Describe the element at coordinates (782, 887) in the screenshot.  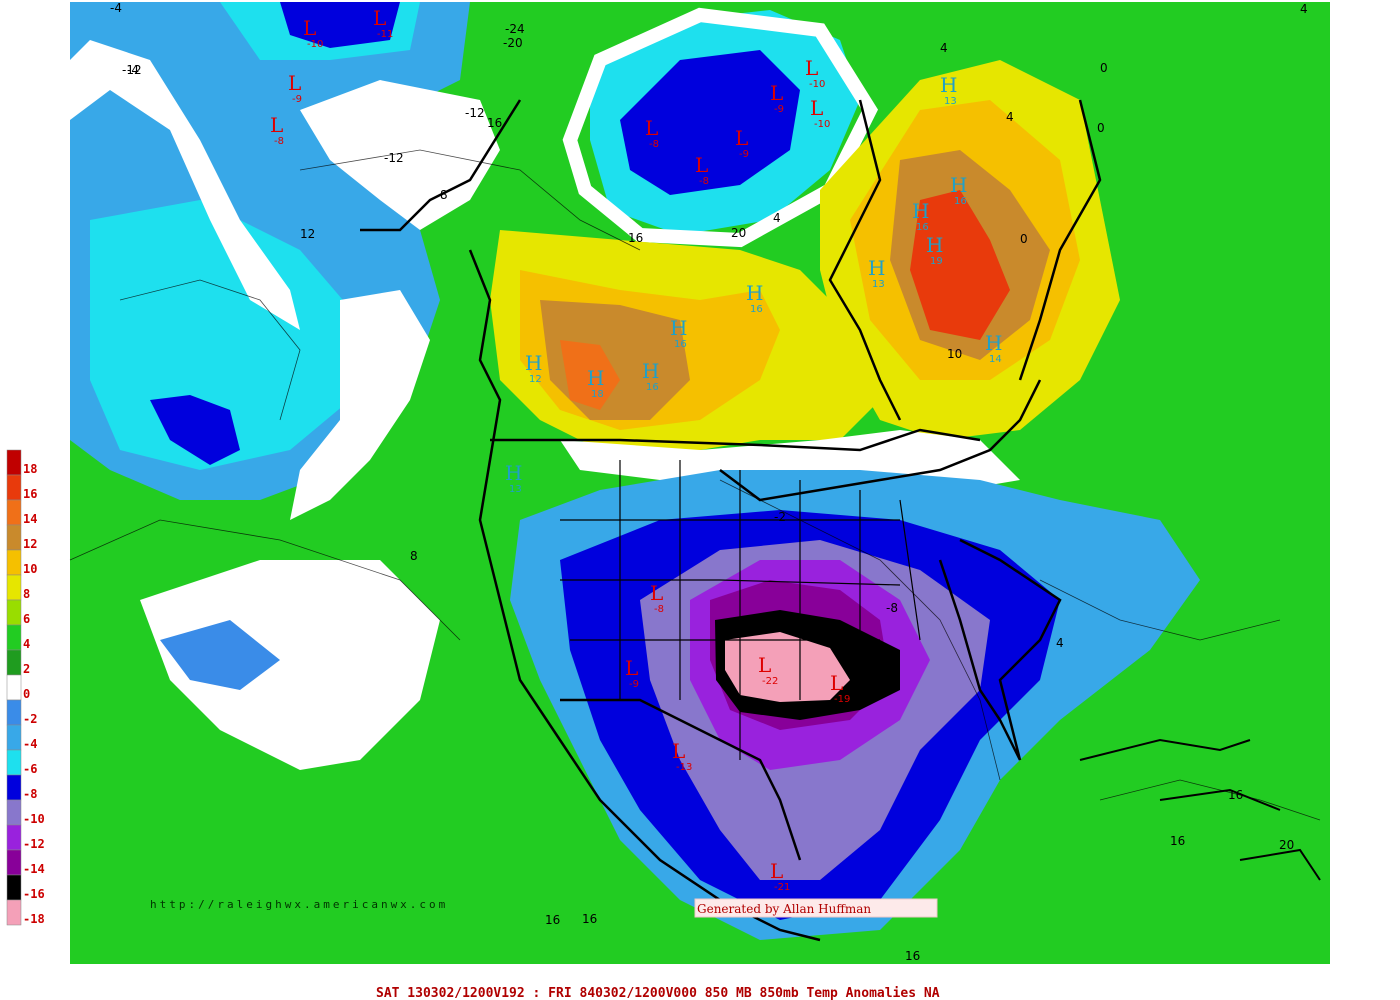
I see `low-marker-value: -21` at that location.